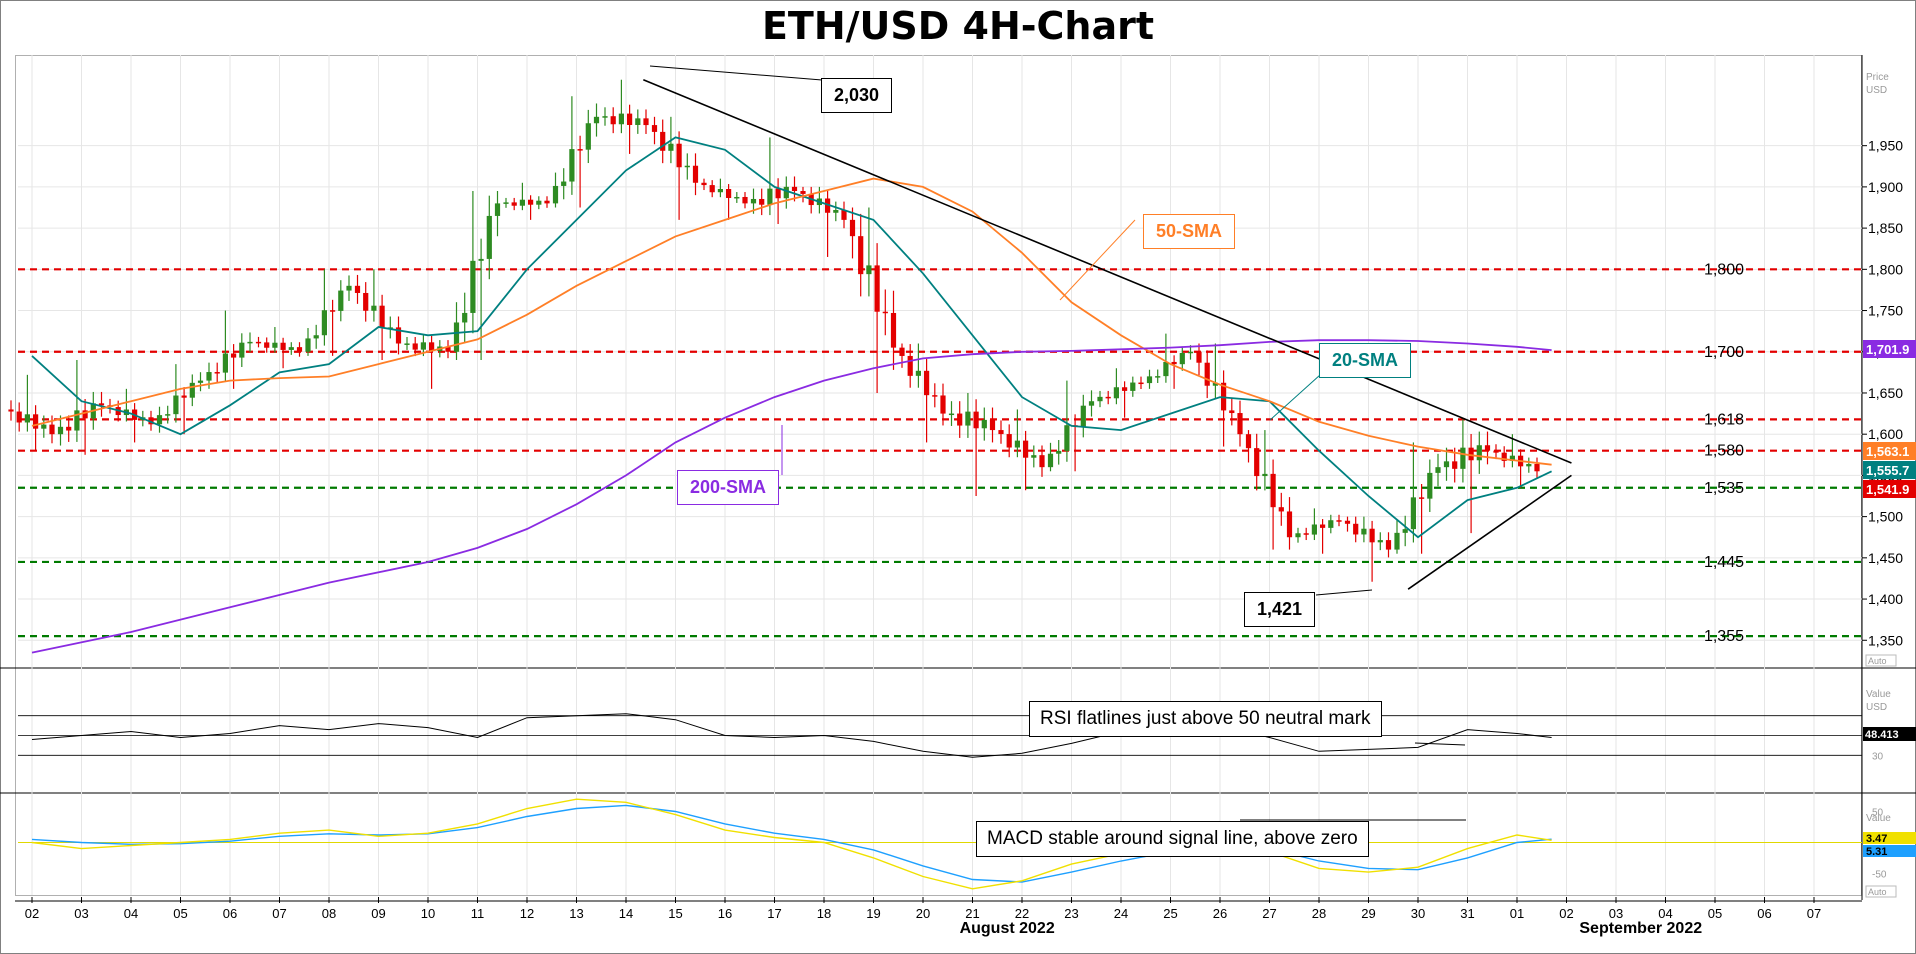 The image size is (1916, 954). Describe the element at coordinates (736, 73) in the screenshot. I see `high-leader-line` at that location.